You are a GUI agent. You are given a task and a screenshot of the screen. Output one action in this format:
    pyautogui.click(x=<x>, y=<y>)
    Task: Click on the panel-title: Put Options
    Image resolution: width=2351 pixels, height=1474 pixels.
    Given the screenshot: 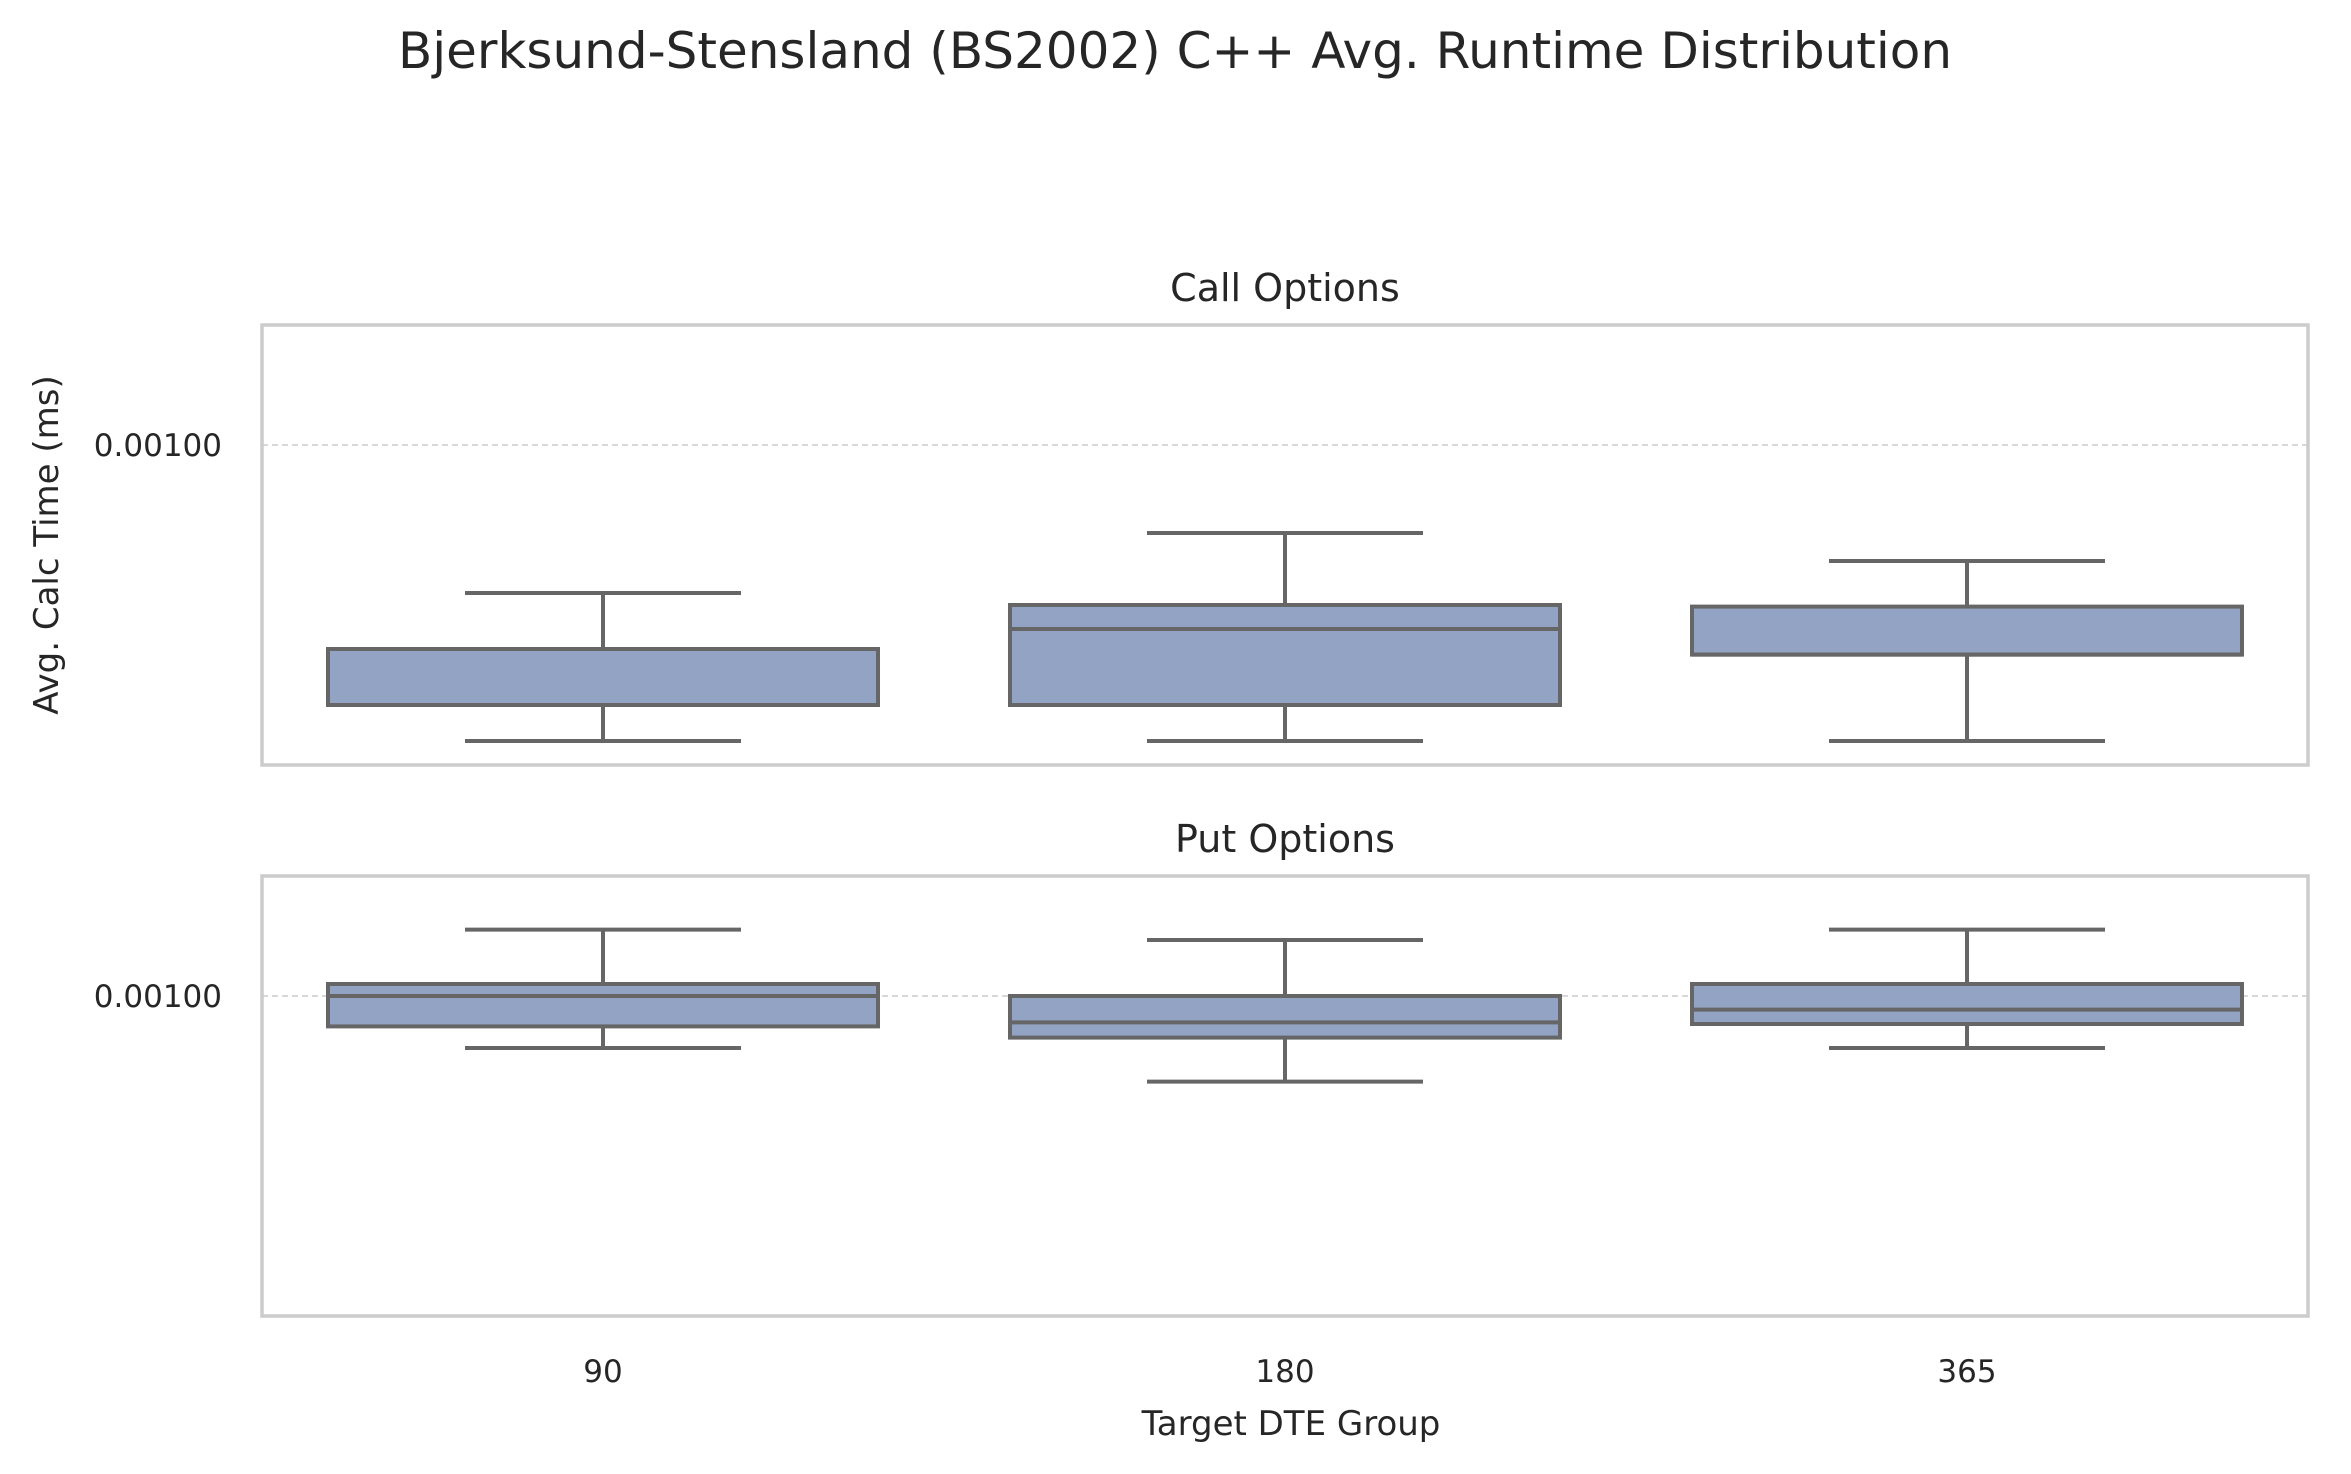 What is the action you would take?
    pyautogui.click(x=1285, y=839)
    